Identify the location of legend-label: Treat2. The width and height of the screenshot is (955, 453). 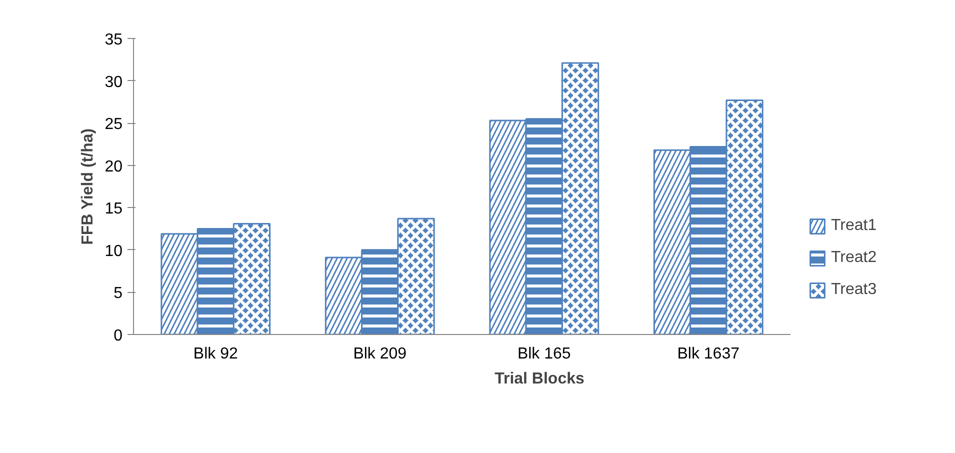
(854, 258).